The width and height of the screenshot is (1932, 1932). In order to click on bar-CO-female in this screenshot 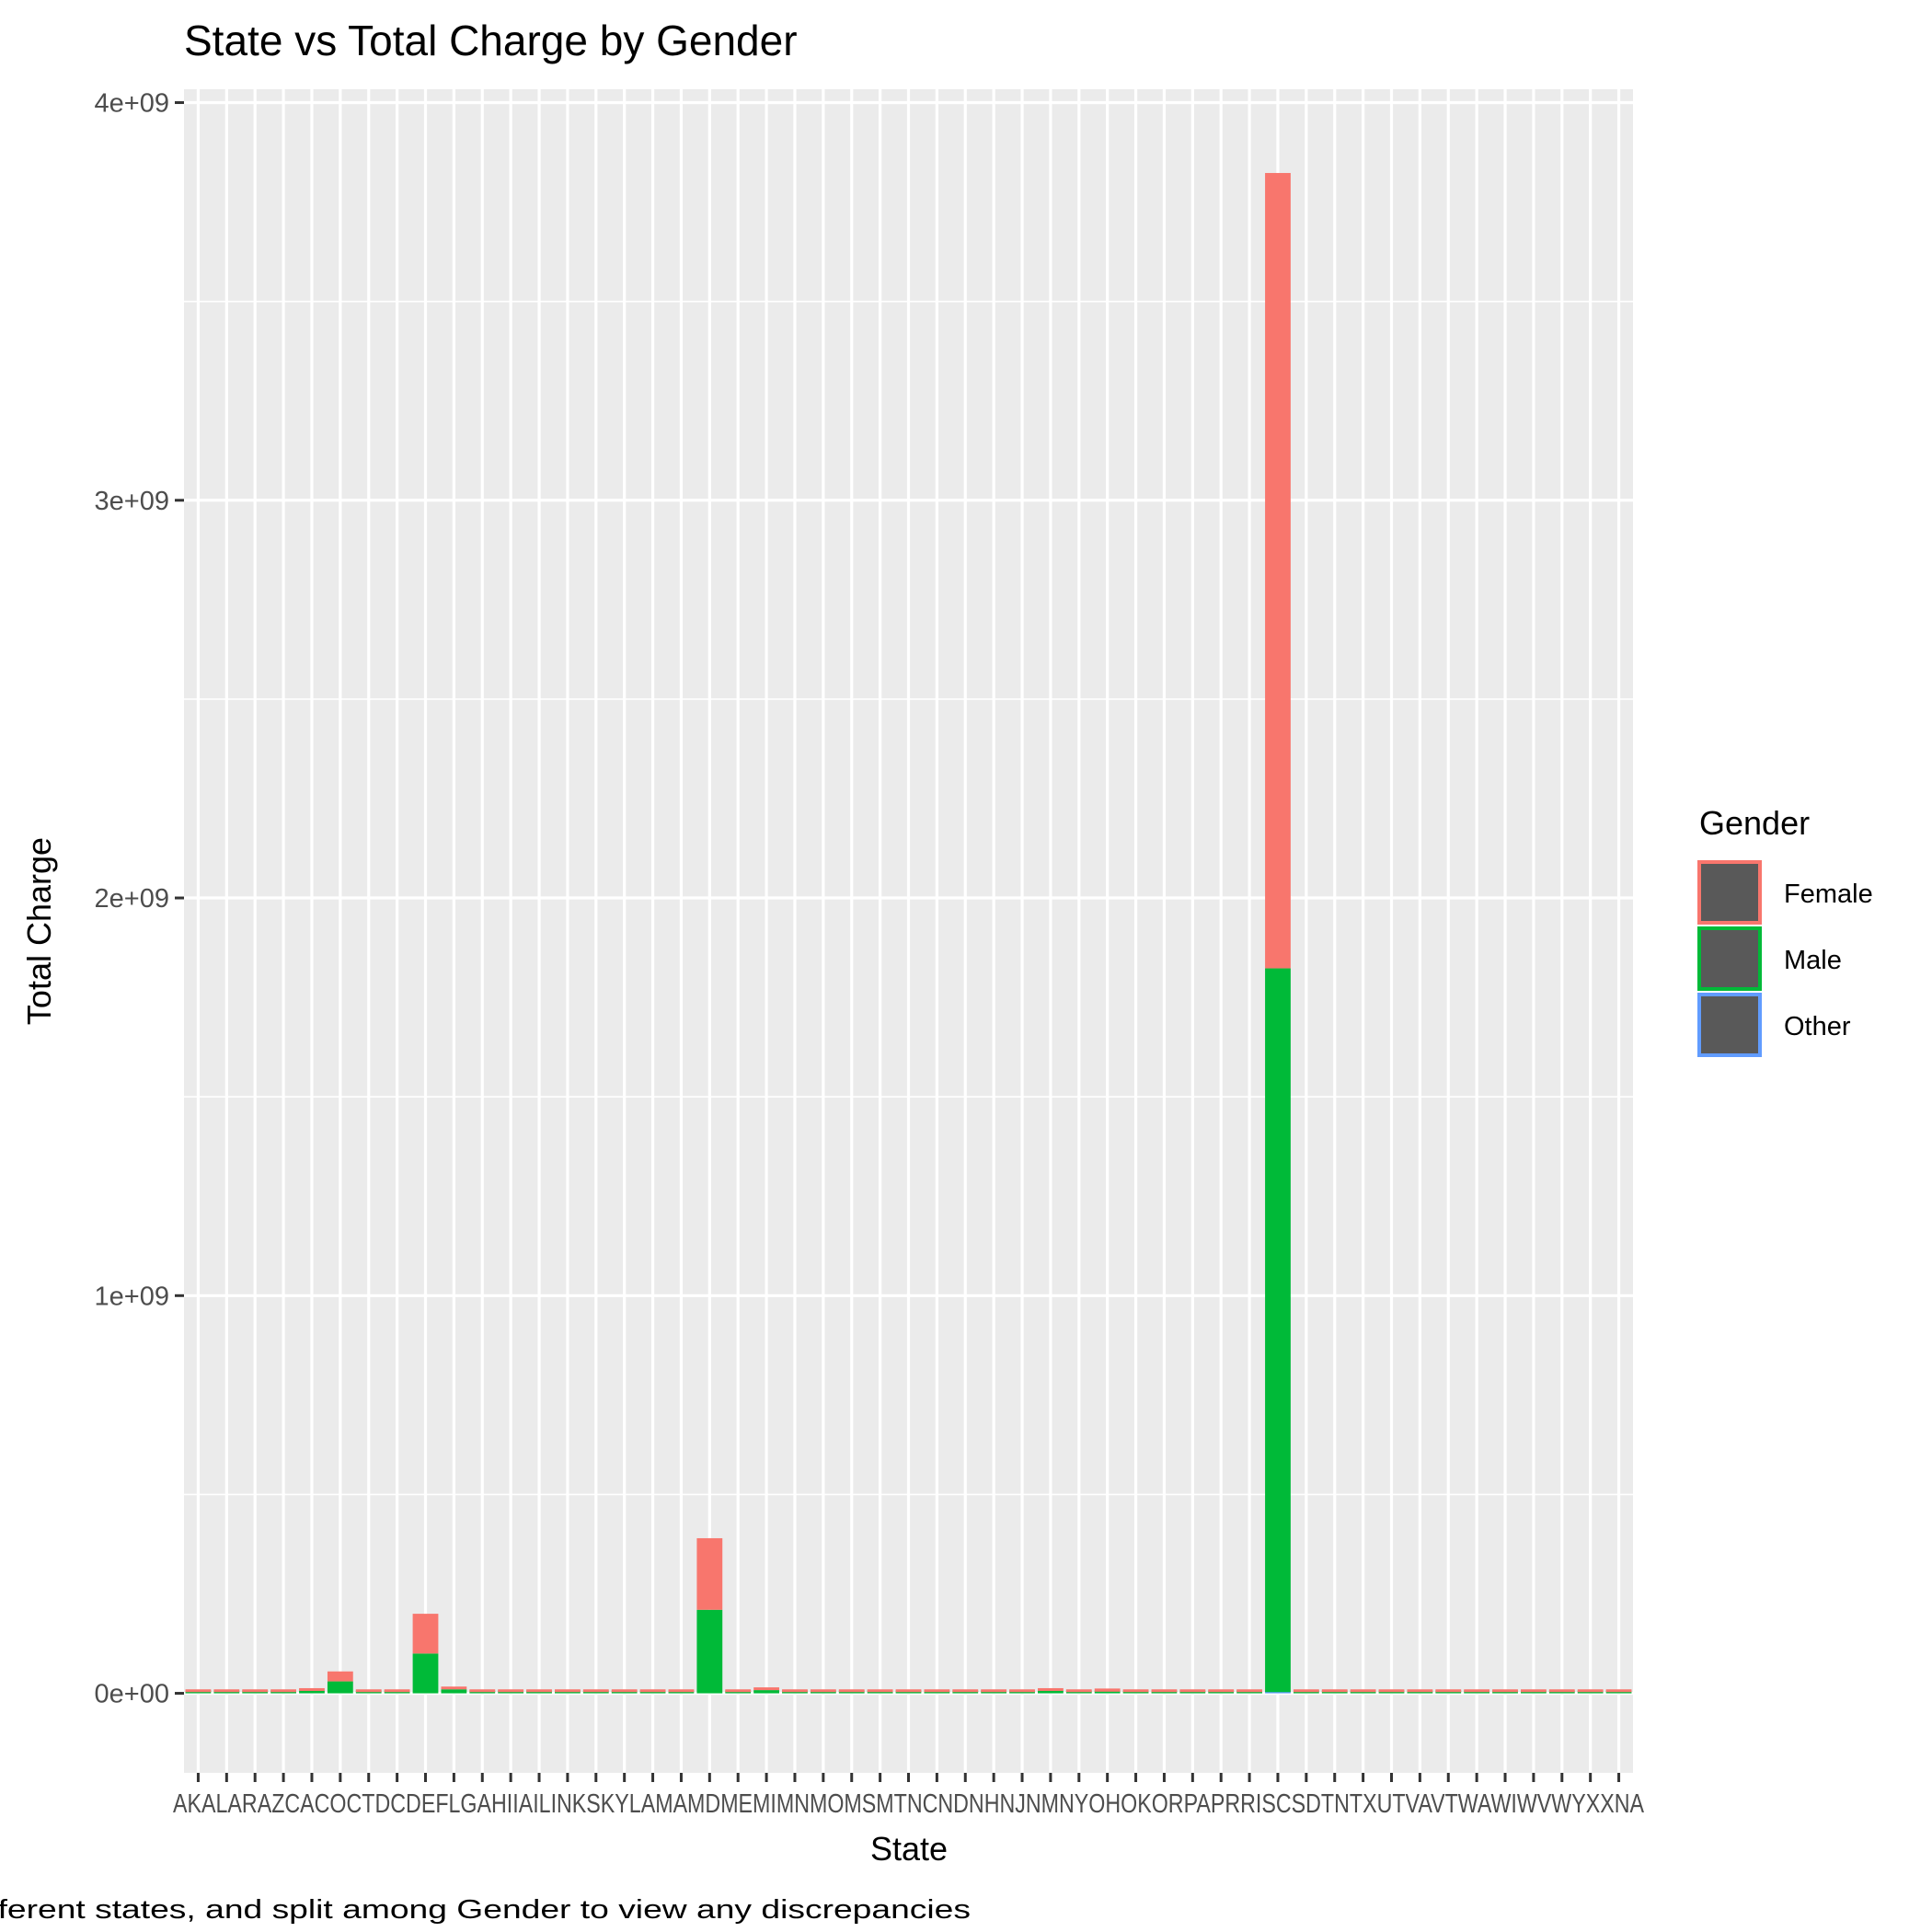, I will do `click(340, 1676)`.